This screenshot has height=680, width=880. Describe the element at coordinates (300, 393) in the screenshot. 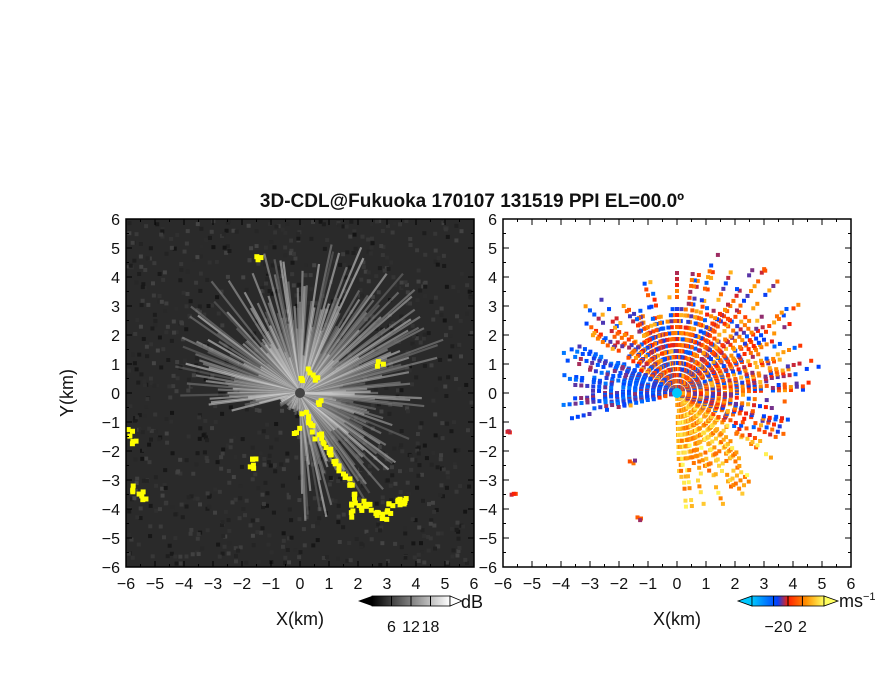

I see `radar-center` at that location.